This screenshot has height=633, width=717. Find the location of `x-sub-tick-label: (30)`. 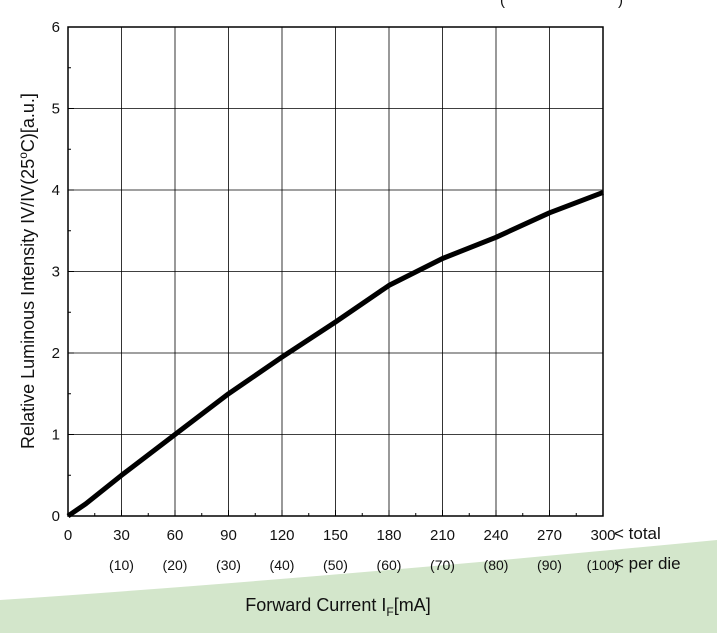

x-sub-tick-label: (30) is located at coordinates (228, 565).